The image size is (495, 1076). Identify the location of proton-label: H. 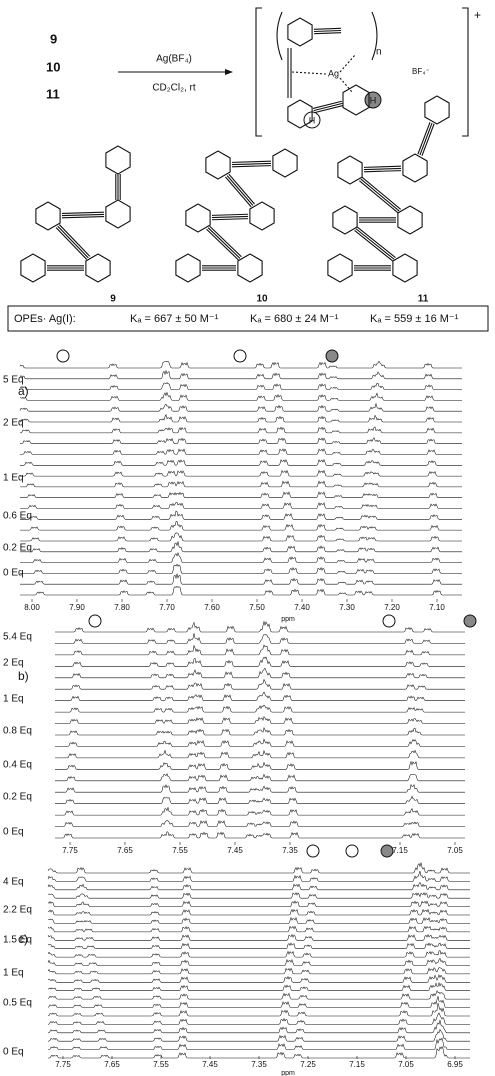
(373, 100).